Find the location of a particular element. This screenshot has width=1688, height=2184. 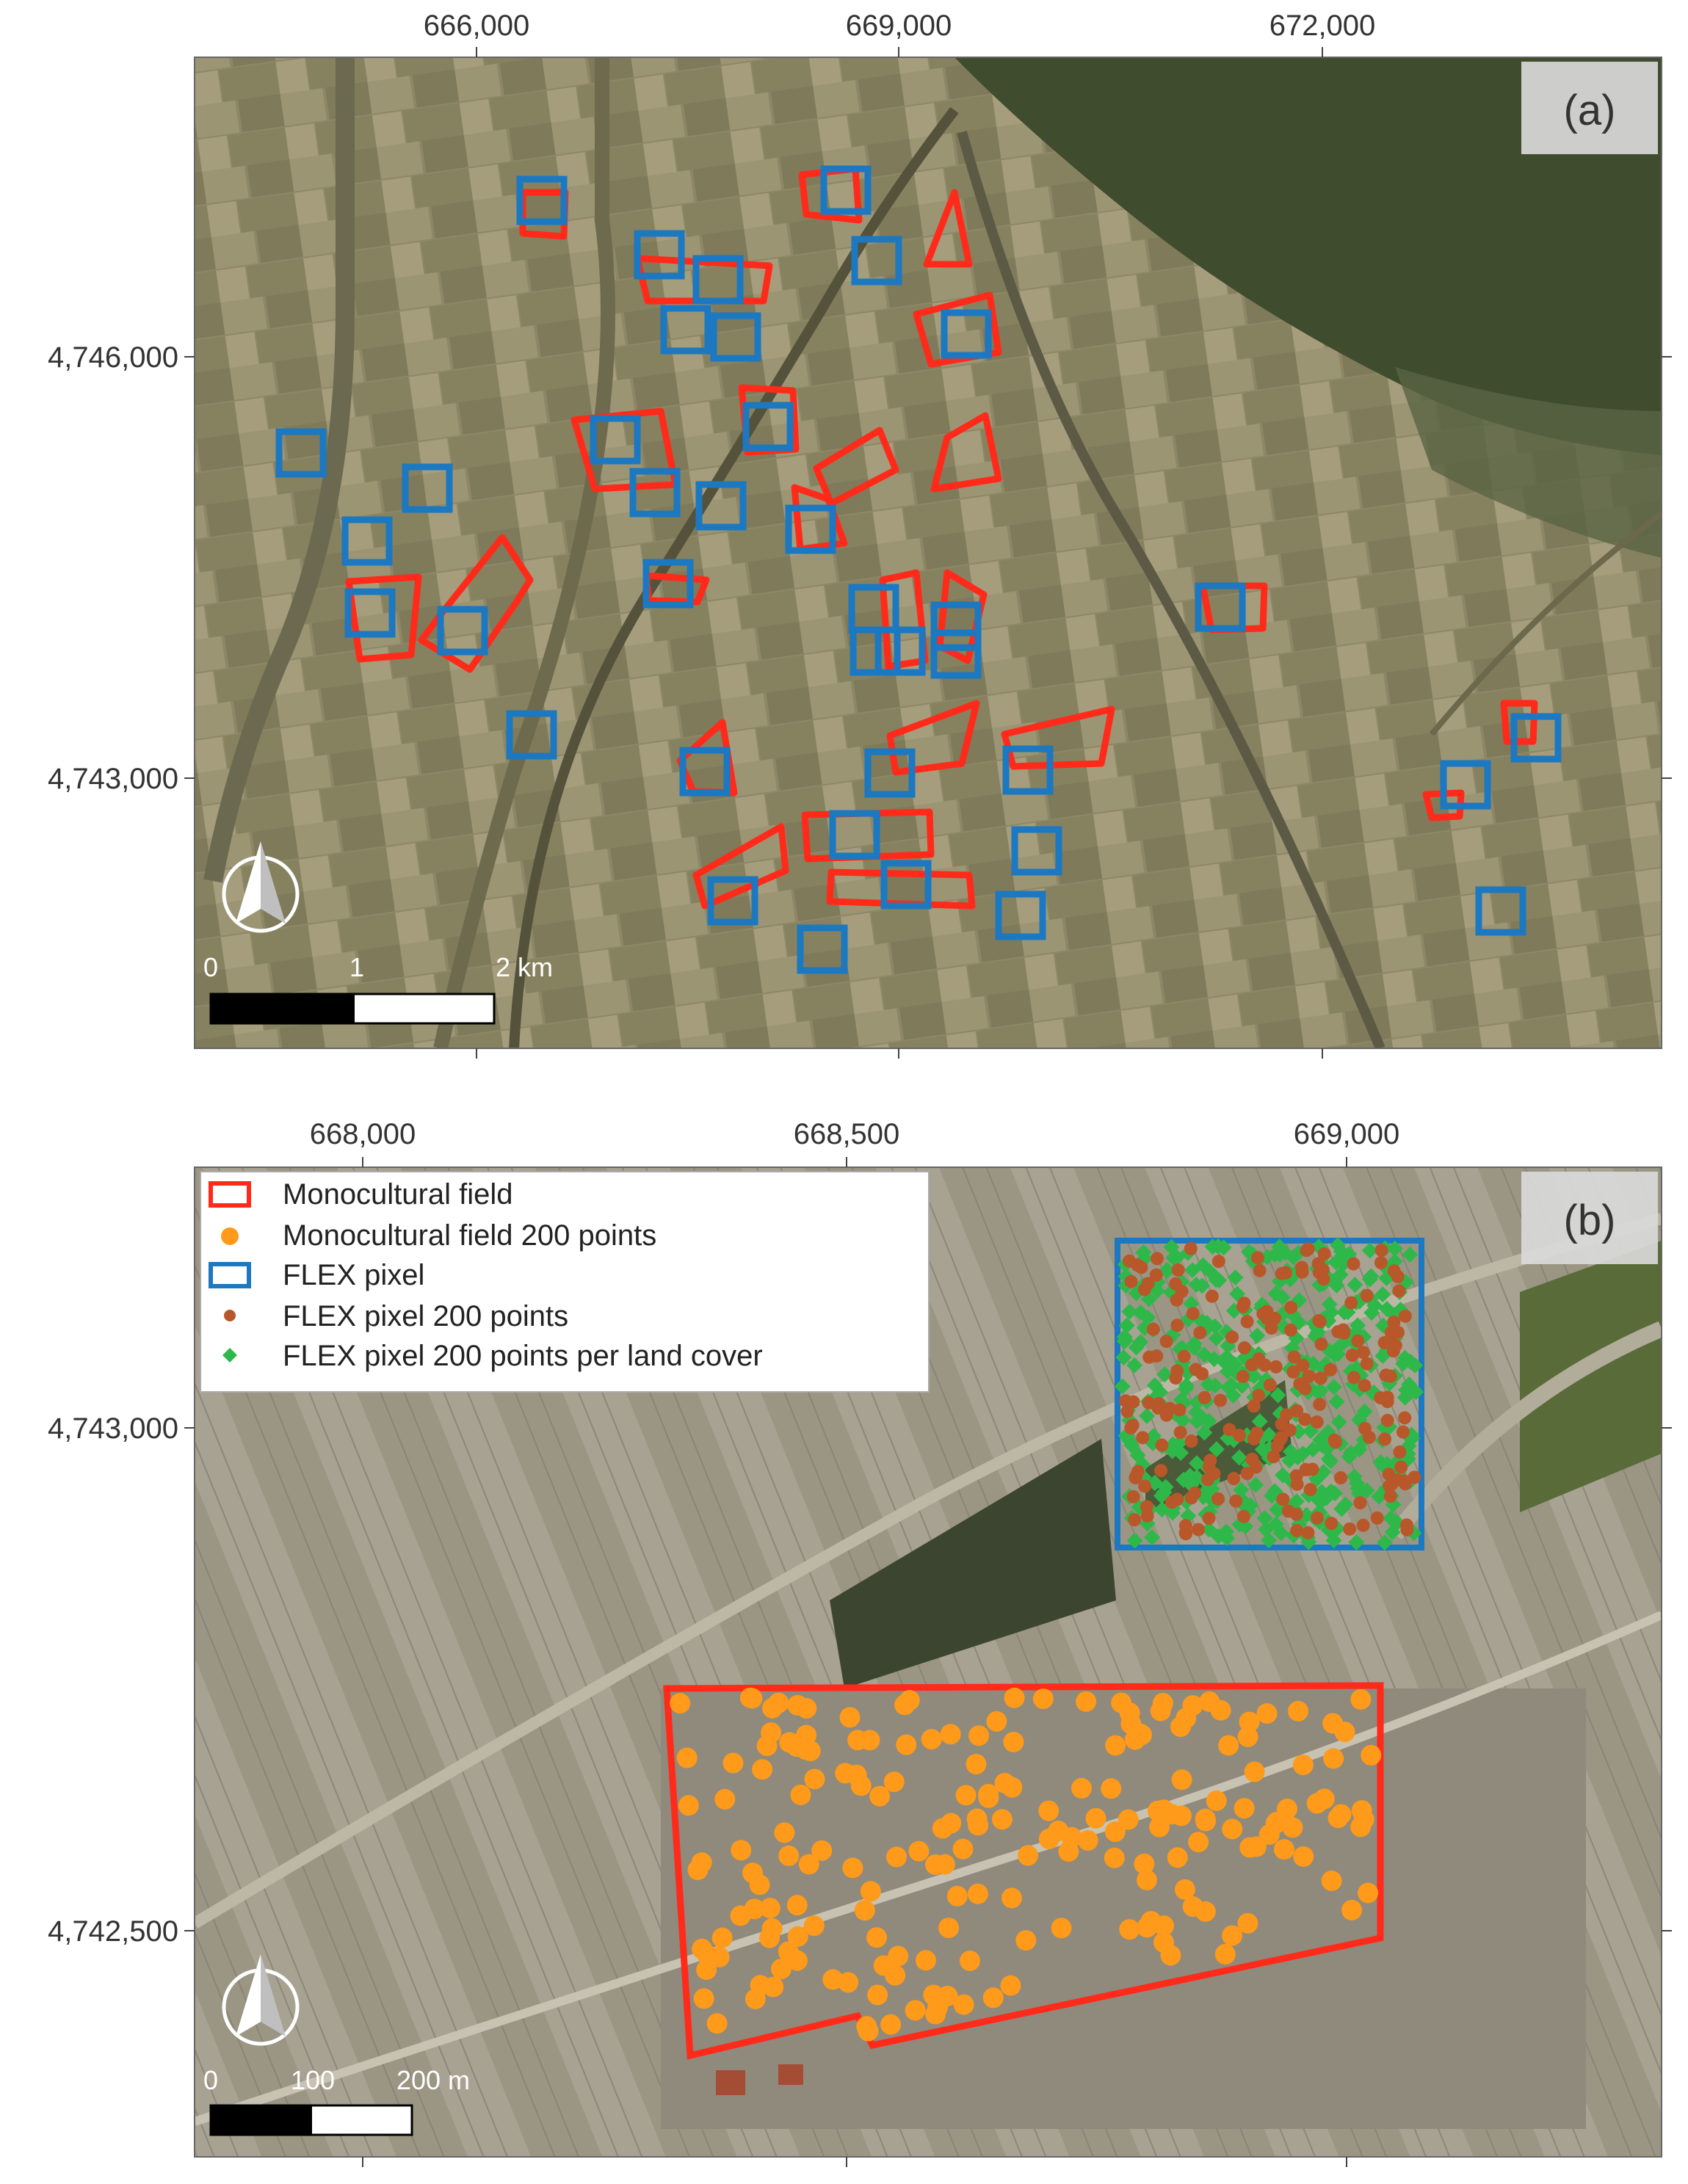

panel-a-label-box is located at coordinates (1590, 108).